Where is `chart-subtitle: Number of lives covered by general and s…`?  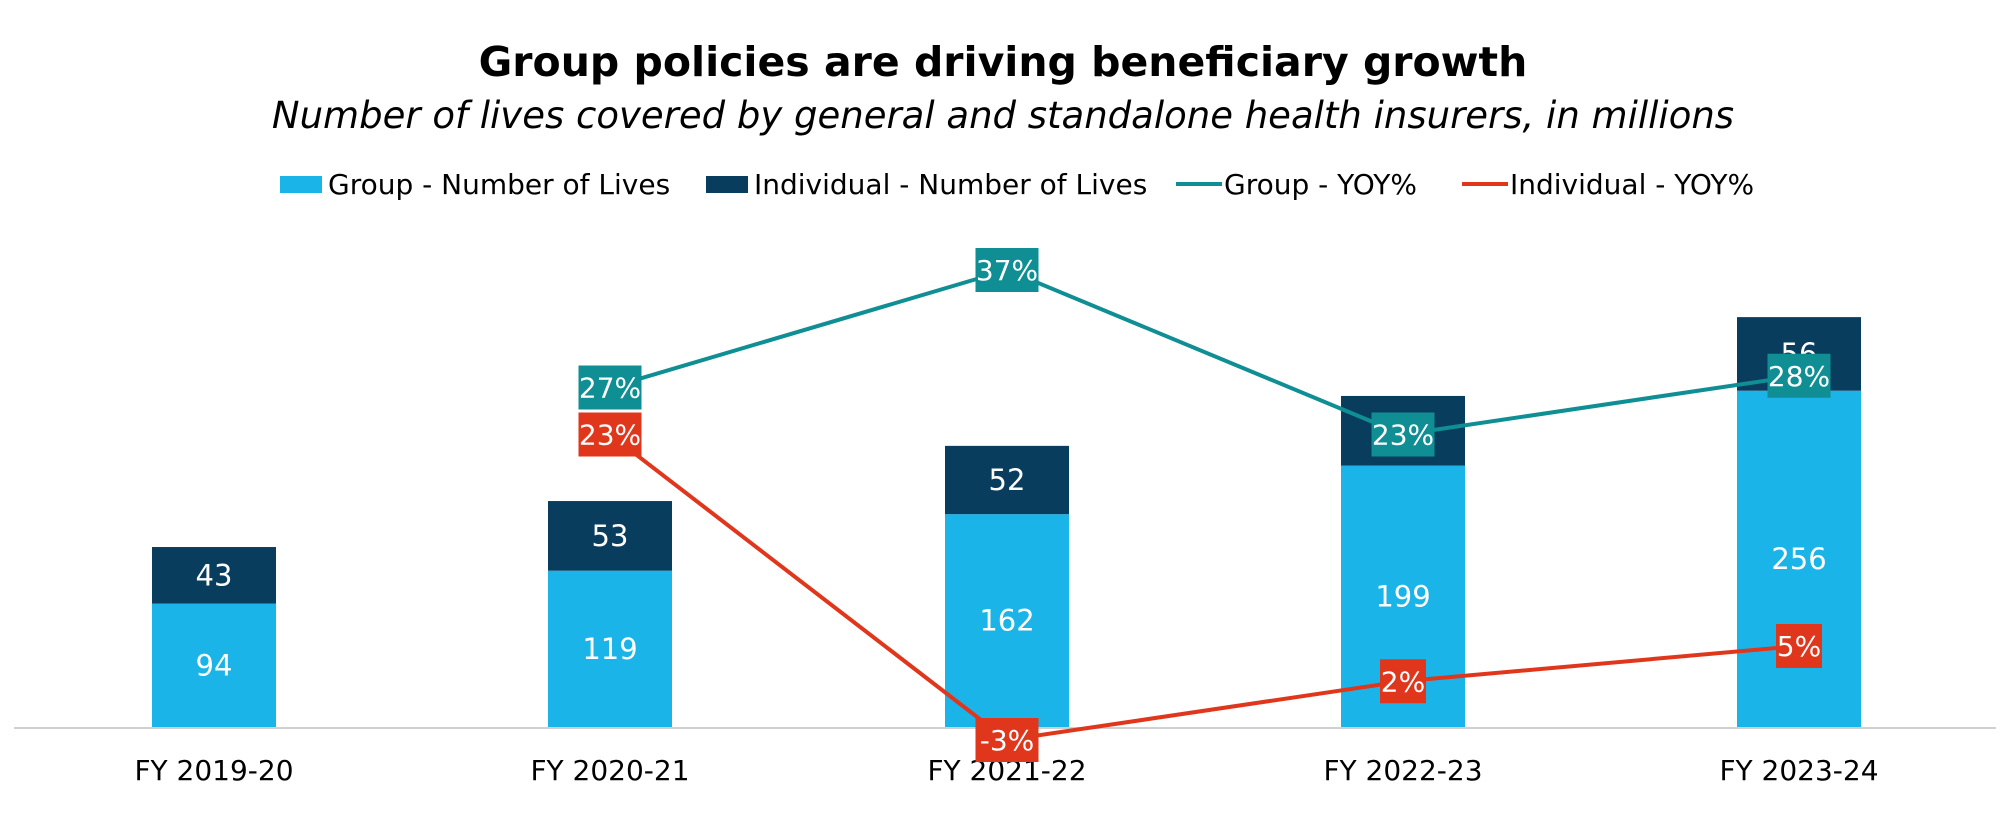 chart-subtitle: Number of lives covered by general and s… is located at coordinates (1003, 115).